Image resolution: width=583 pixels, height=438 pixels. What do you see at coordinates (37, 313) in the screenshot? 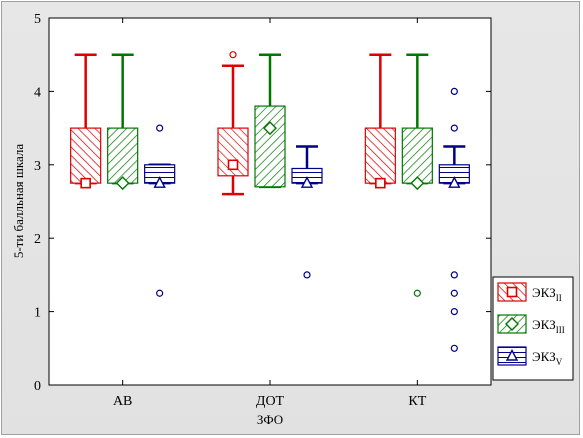
I see `y-tick-label: 1` at bounding box center [37, 313].